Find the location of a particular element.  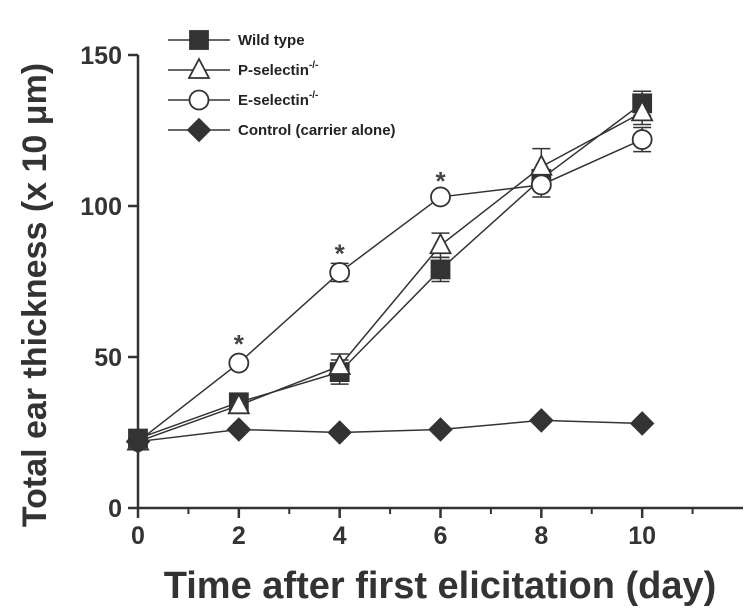

x-tick-label: 4 is located at coordinates (340, 536).